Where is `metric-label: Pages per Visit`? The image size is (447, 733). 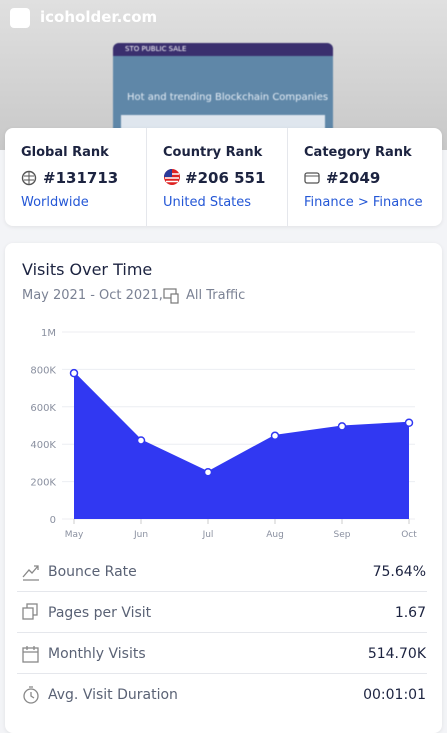
metric-label: Pages per Visit is located at coordinates (100, 613).